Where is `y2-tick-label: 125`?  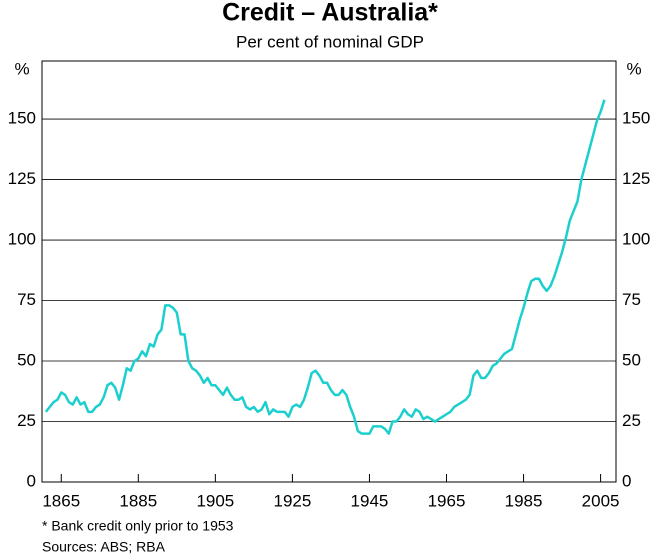
y2-tick-label: 125 is located at coordinates (636, 178).